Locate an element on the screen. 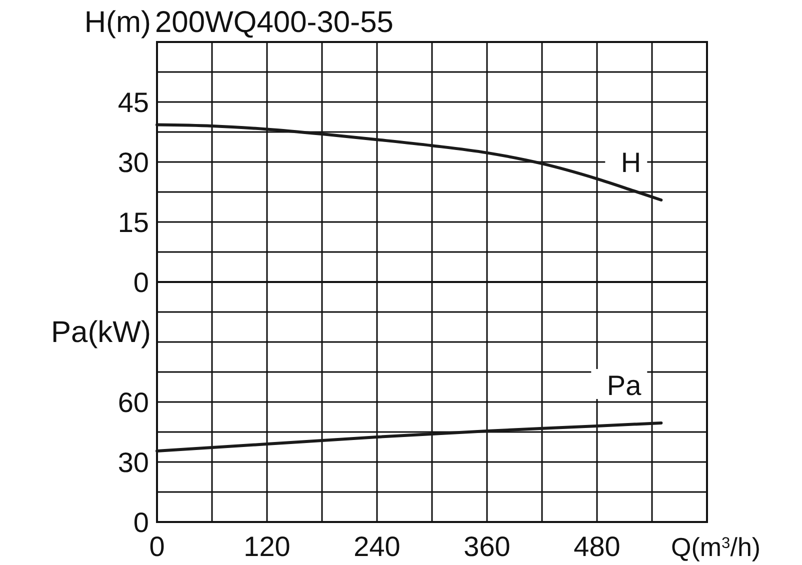  y-axis-title: H(m) is located at coordinates (117, 22).